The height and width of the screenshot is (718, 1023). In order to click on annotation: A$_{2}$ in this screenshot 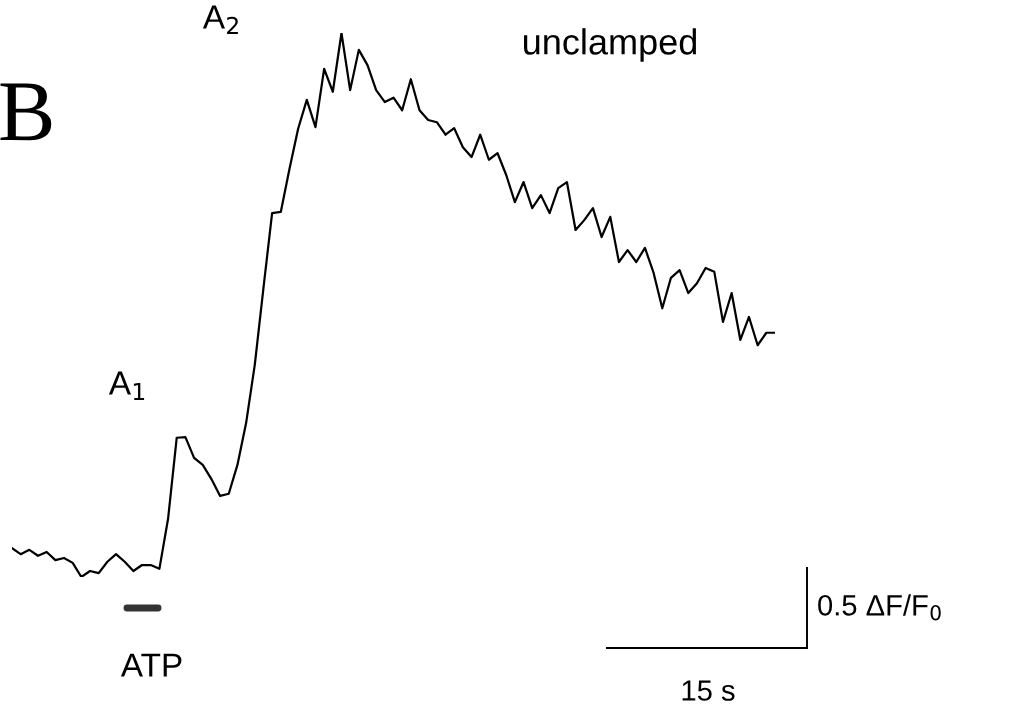, I will do `click(220, 20)`.